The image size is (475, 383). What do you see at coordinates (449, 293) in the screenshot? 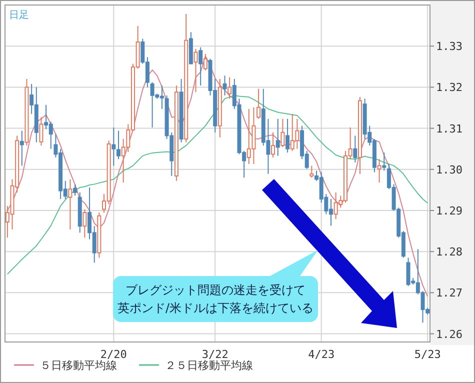
I see `y-tick-label: 1.27` at bounding box center [449, 293].